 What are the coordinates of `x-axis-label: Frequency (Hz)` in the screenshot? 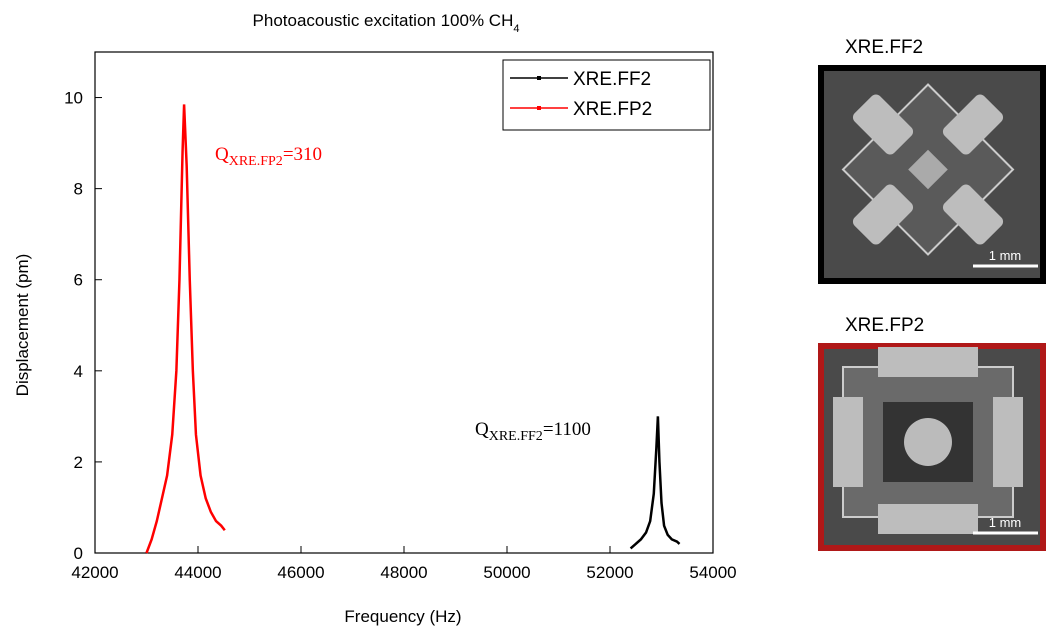 It's located at (402, 616).